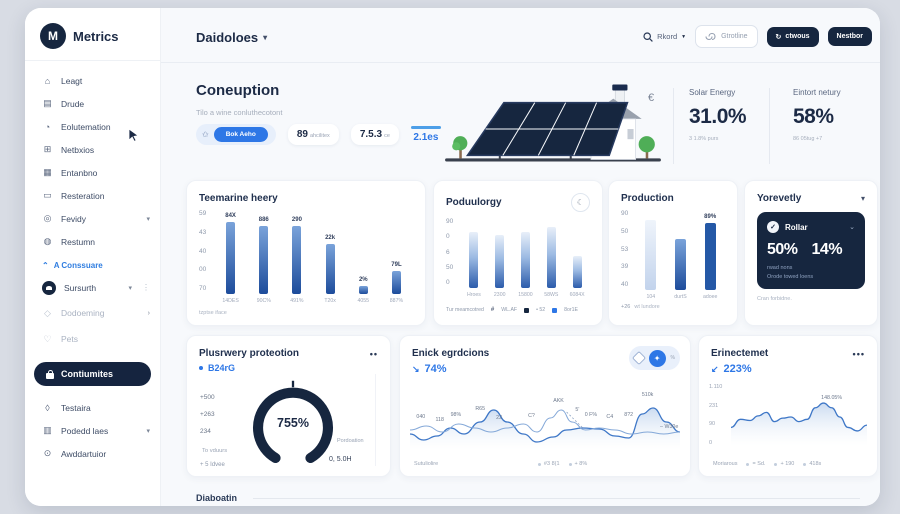 Image resolution: width=900 pixels, height=514 pixels. What do you see at coordinates (74, 218) in the screenshot?
I see `sidebar-item-label: Fevidy` at bounding box center [74, 218].